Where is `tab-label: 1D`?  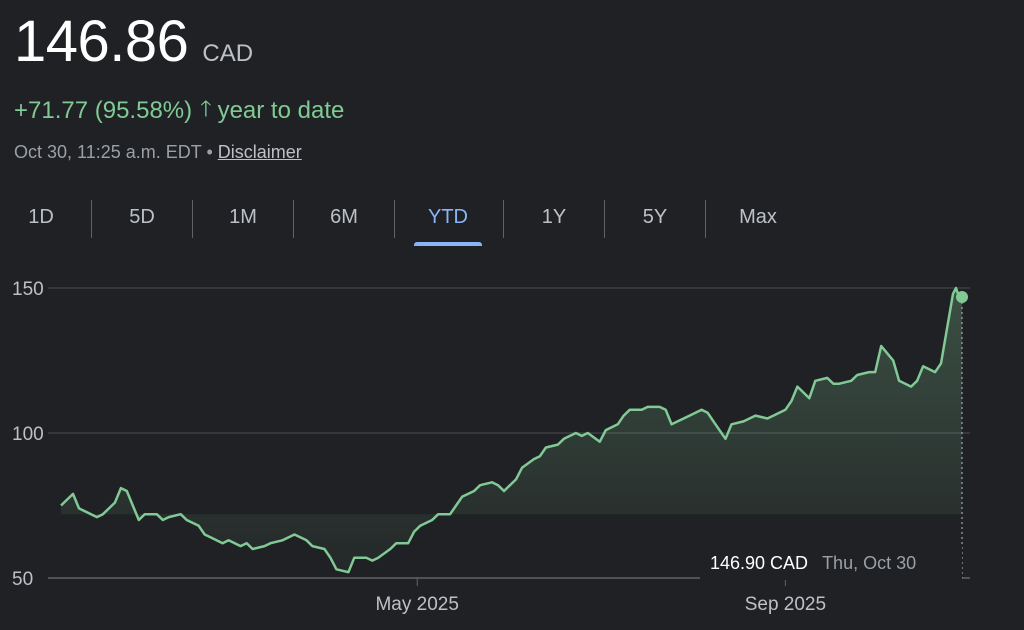 tab-label: 1D is located at coordinates (41, 217).